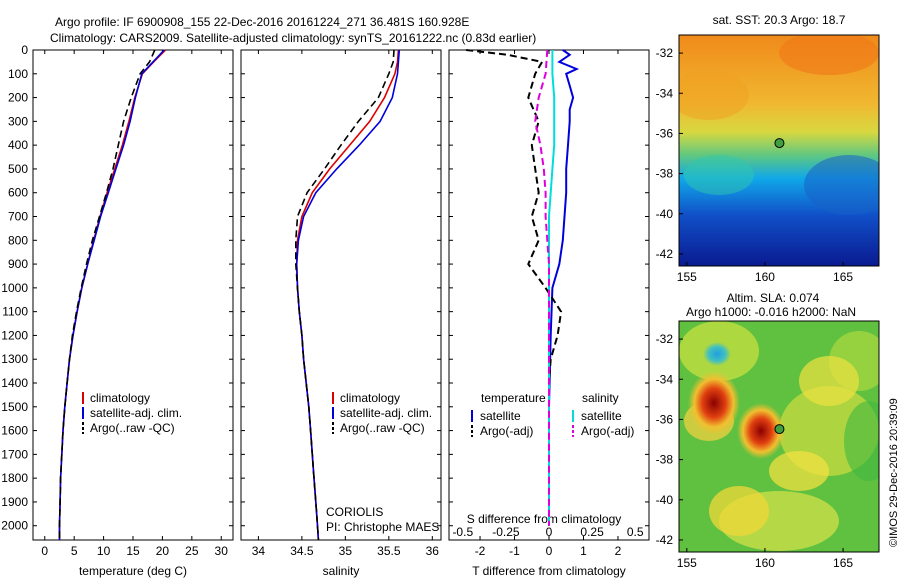 The height and width of the screenshot is (580, 900). Describe the element at coordinates (163, 551) in the screenshot. I see `x-tick-label: 20` at that location.